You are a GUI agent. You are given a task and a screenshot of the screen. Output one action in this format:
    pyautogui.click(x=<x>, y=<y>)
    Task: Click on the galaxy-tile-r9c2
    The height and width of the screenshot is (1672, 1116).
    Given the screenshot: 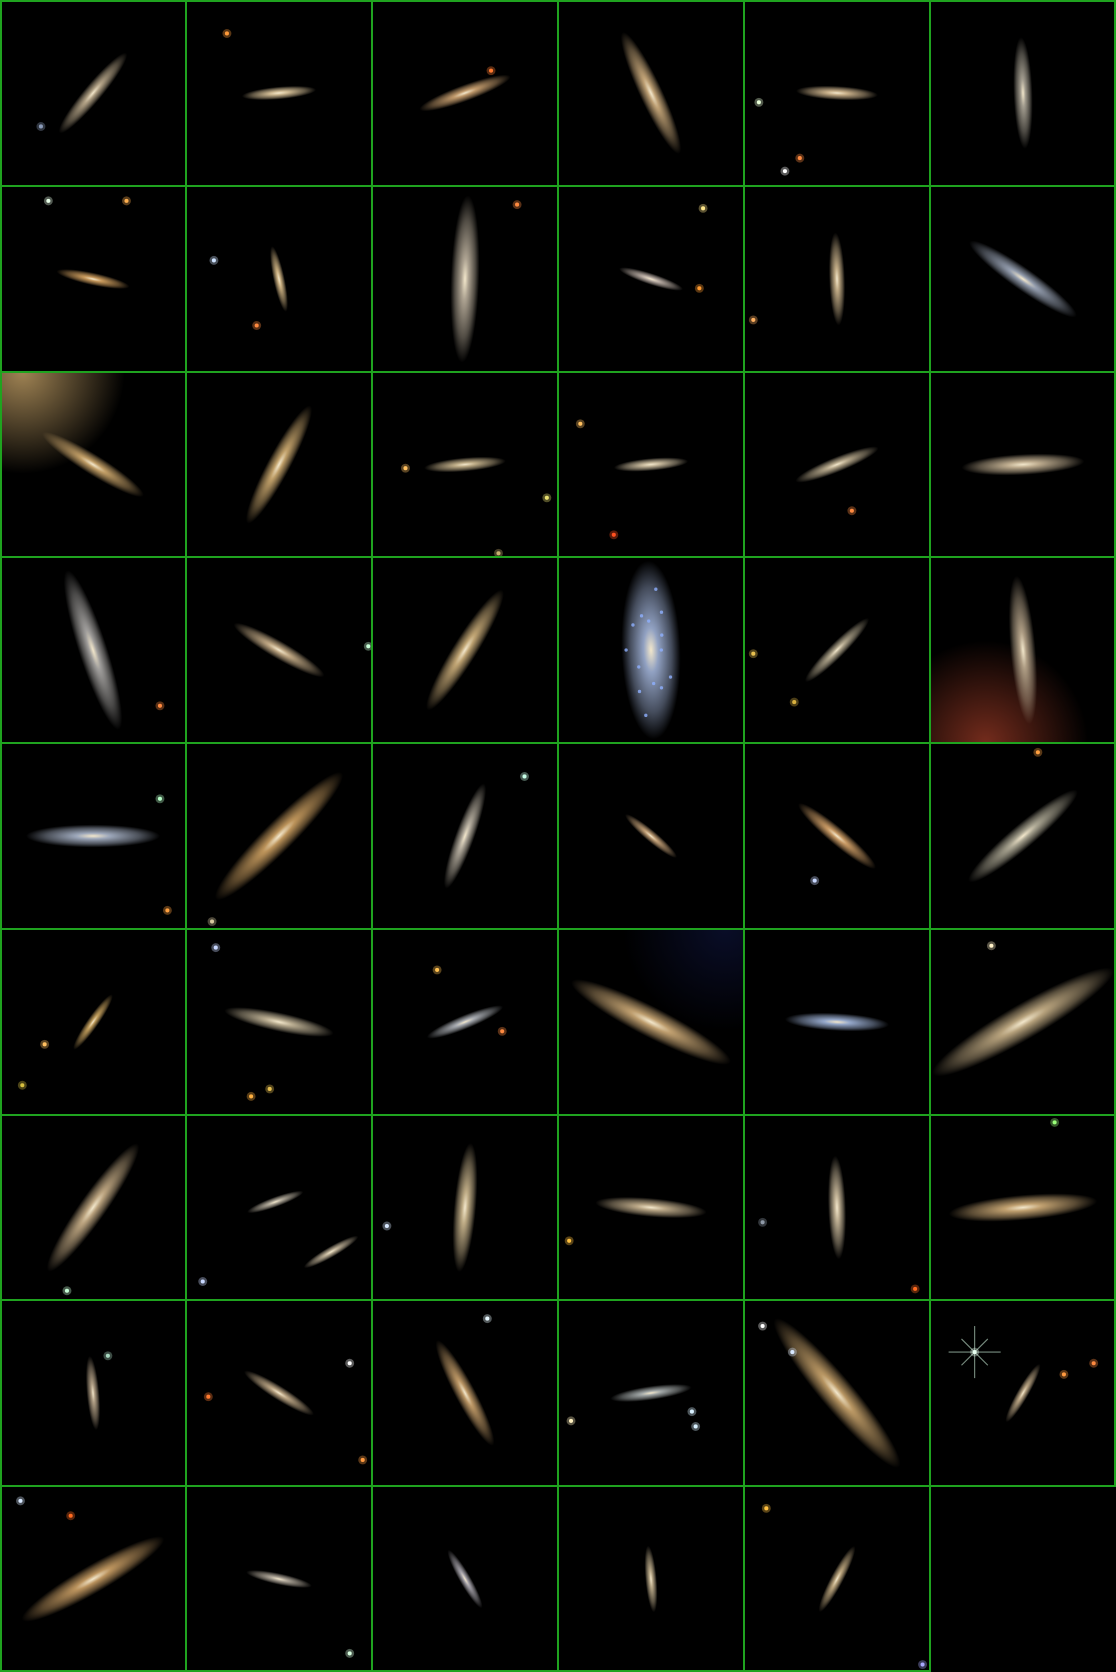 What is the action you would take?
    pyautogui.click(x=279, y=1579)
    